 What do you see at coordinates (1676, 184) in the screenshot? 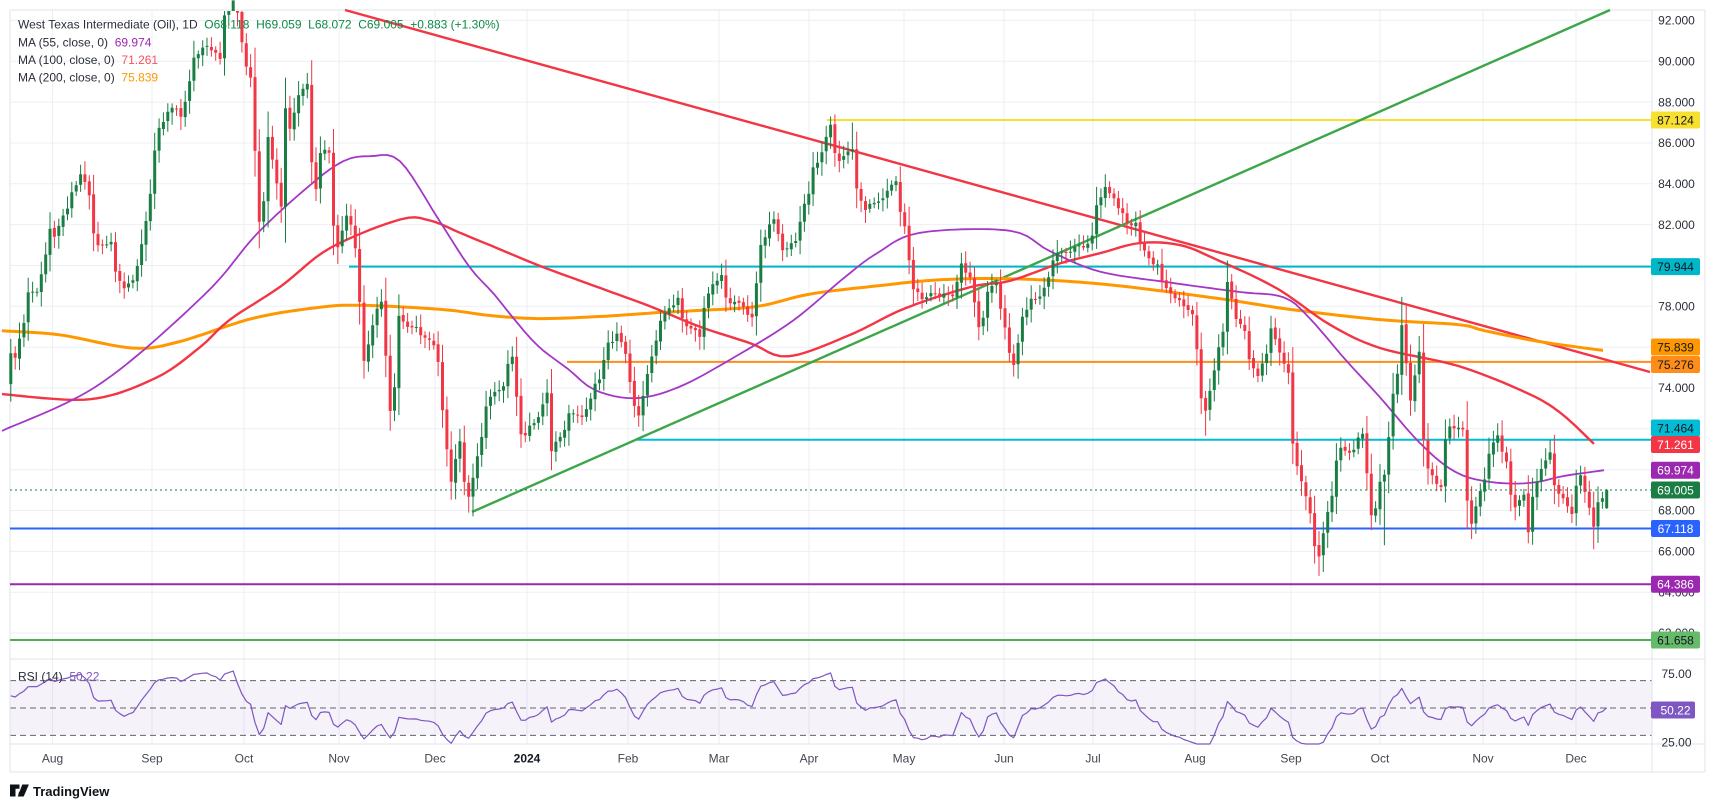
I see `svg-text: 84.000` at bounding box center [1676, 184].